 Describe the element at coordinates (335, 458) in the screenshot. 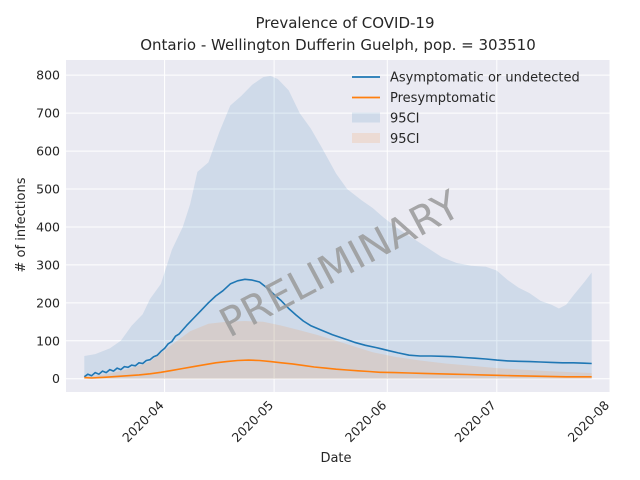

I see `x-axis-label: Date` at that location.